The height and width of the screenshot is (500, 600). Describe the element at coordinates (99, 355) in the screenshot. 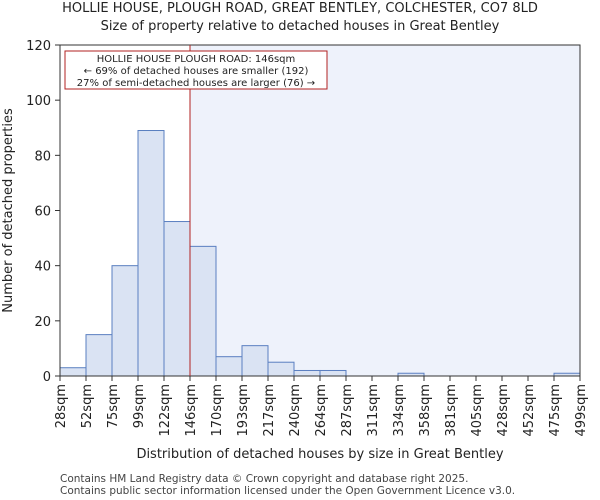

I see `bar-52sqm` at that location.